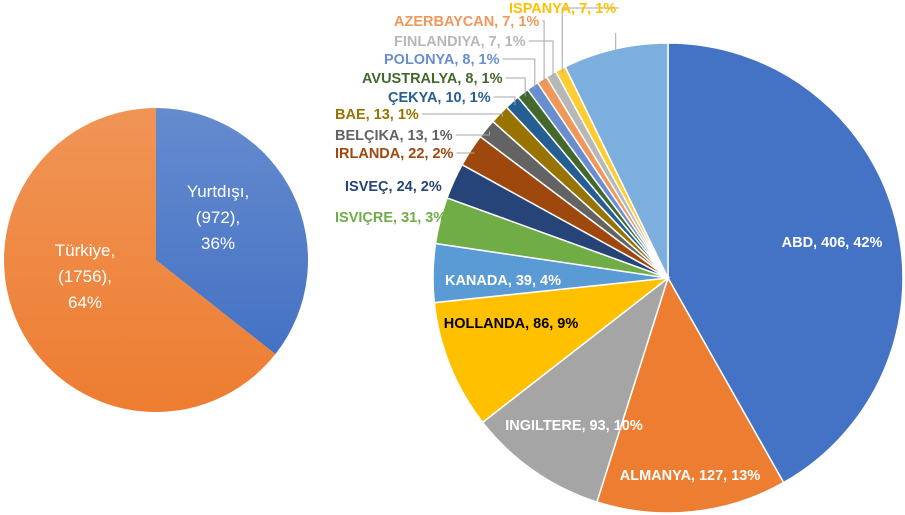  I want to click on slice-hollanda, so click(552, 350).